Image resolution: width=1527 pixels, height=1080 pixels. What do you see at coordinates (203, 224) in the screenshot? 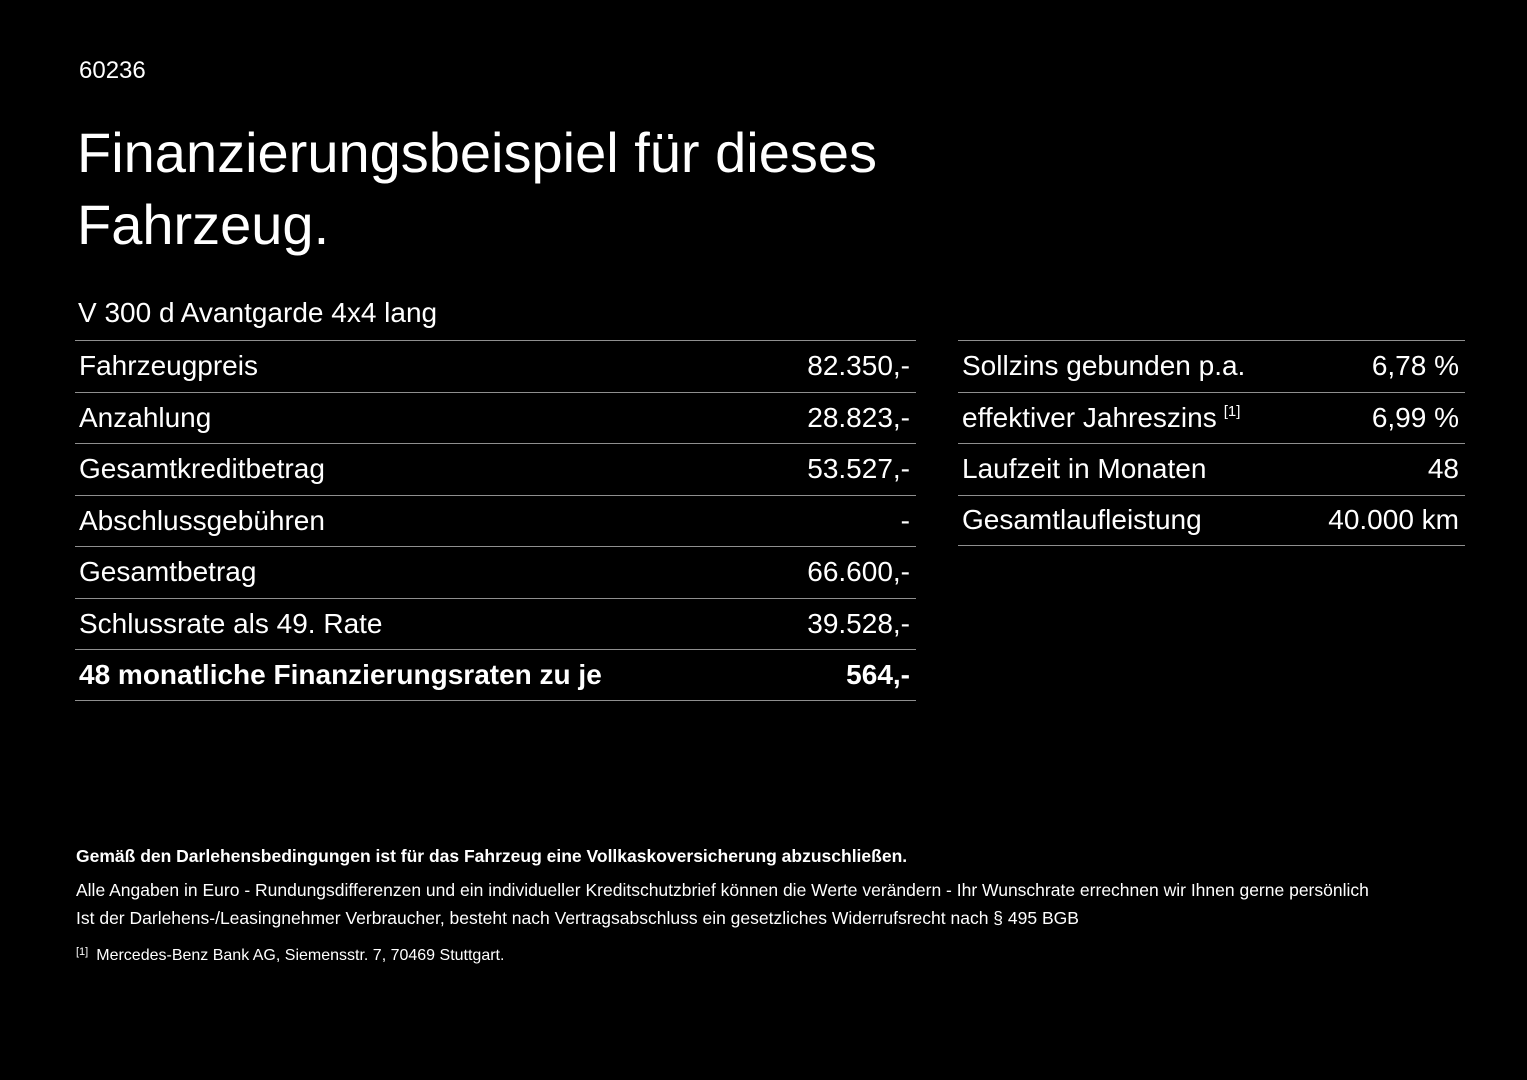
I see `page-title-line2: Fahrzeug.` at bounding box center [203, 224].